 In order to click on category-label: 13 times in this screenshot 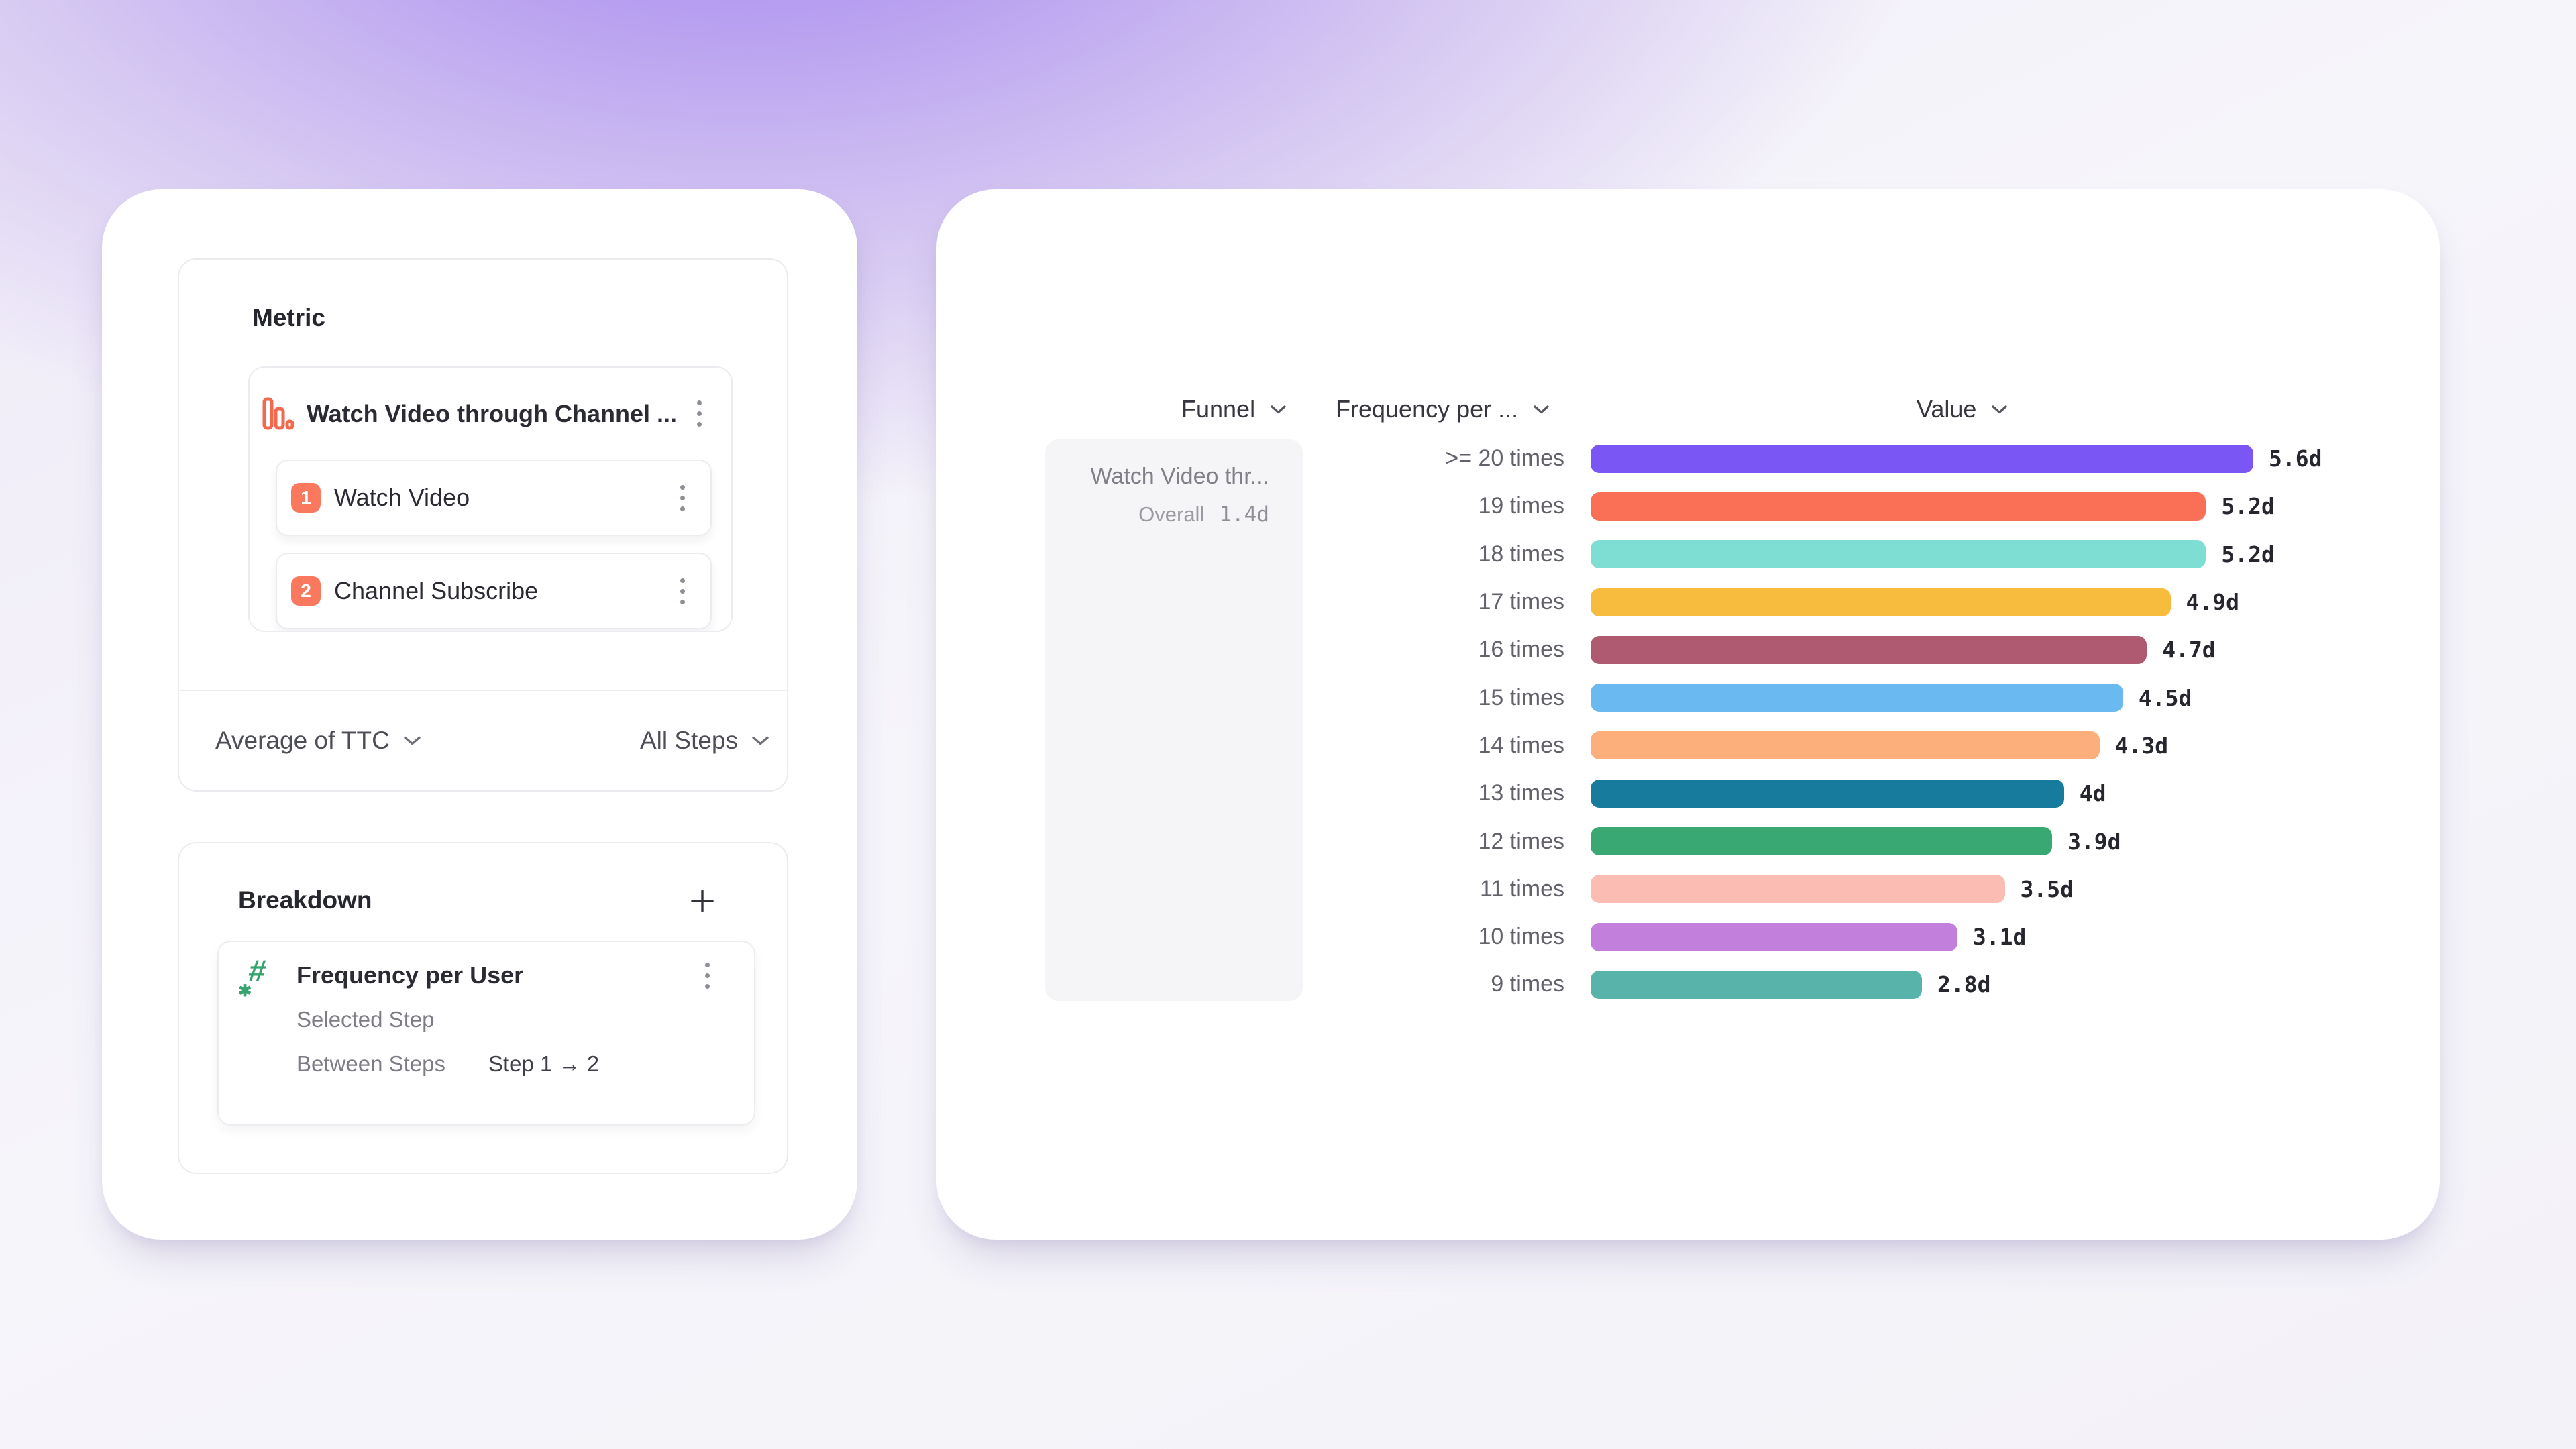, I will do `click(1521, 793)`.